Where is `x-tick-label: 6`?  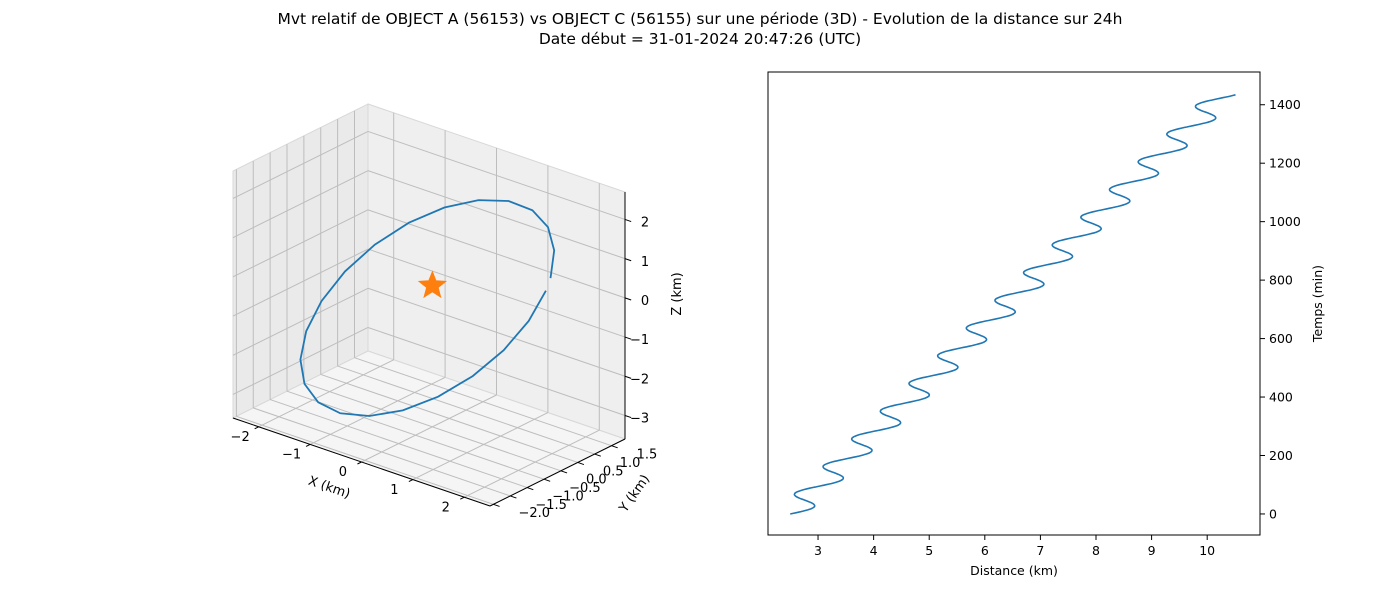
x-tick-label: 6 is located at coordinates (985, 550).